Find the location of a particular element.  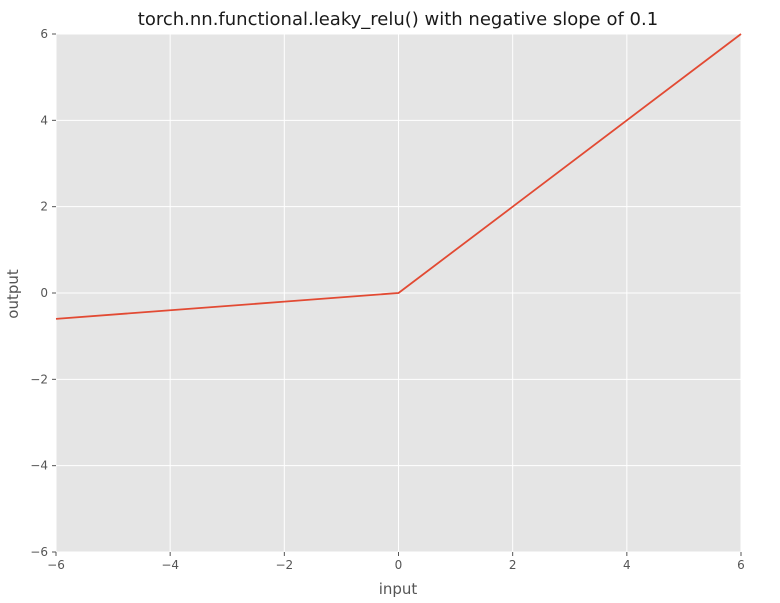

y-tick-label: 4 is located at coordinates (44, 120).